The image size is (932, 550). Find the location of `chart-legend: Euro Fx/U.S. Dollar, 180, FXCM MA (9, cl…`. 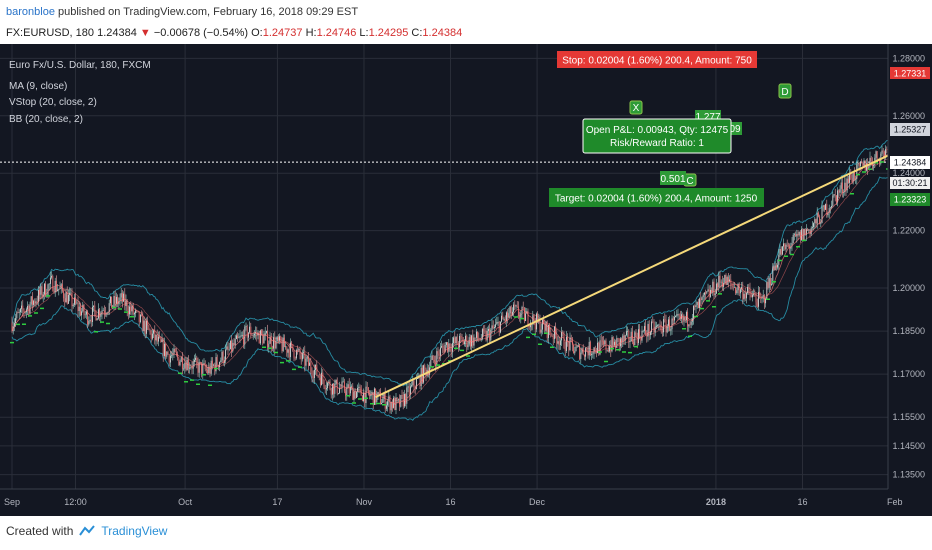

chart-legend: Euro Fx/U.S. Dollar, 180, FXCM MA (9, cl… is located at coordinates (80, 92).